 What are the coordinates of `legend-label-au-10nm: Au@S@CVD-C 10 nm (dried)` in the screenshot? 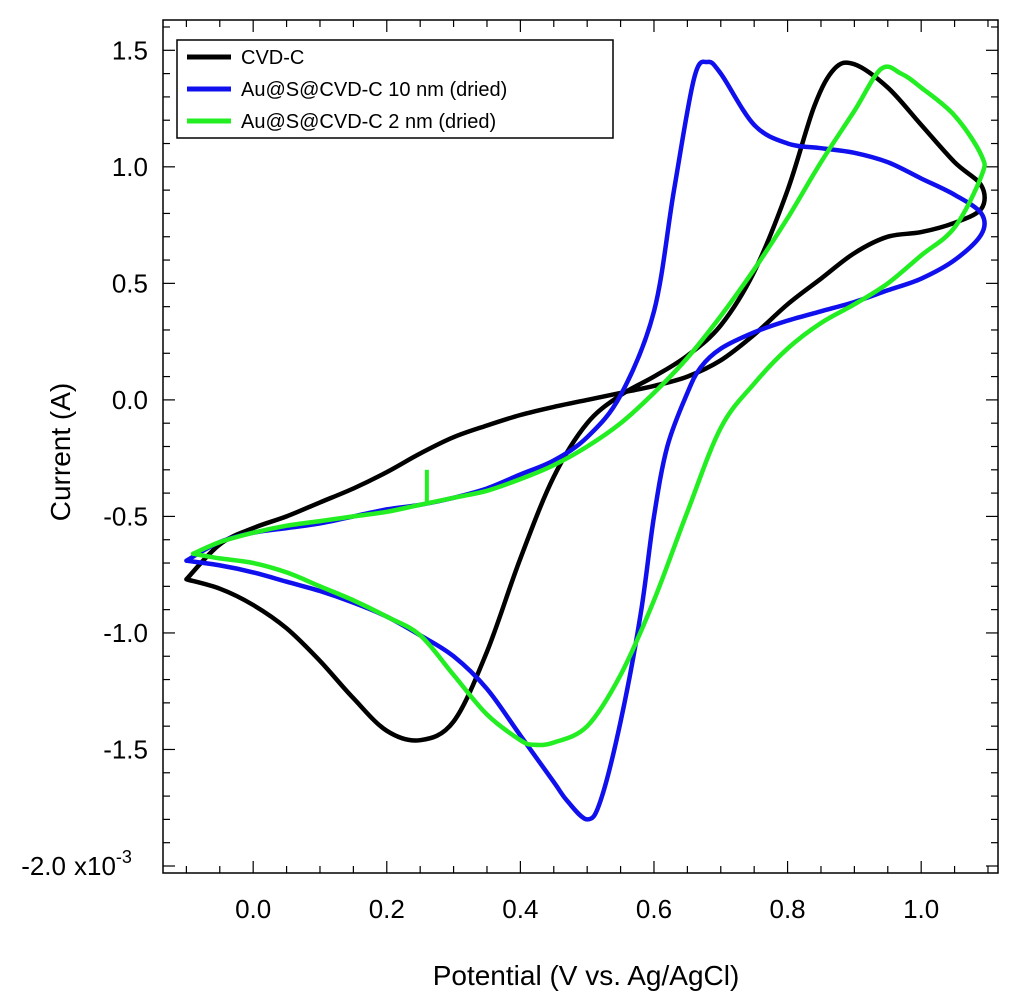 It's located at (374, 90).